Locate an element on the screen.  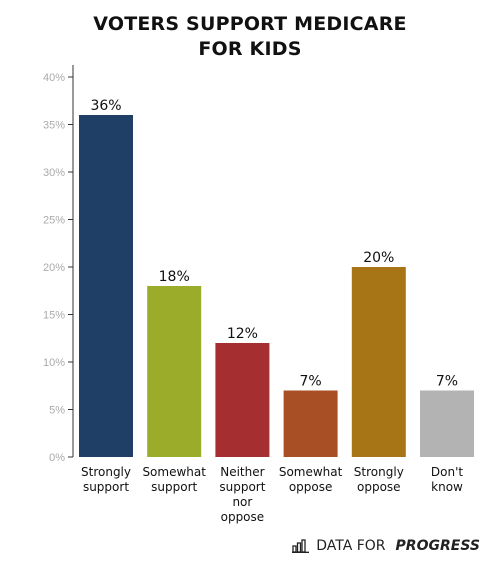
x-tick-label: Don't is located at coordinates (447, 472).